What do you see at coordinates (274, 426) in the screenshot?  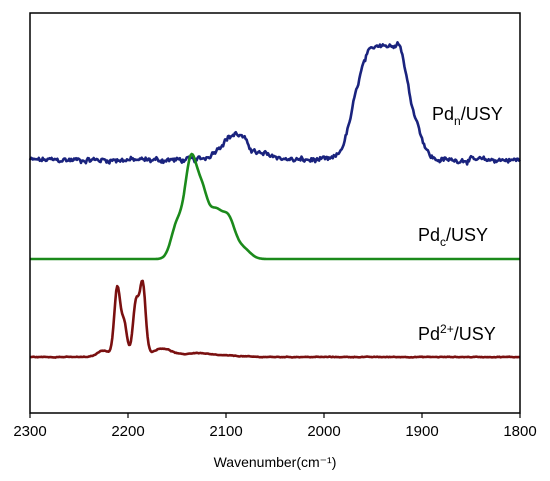 I see `x-axis: 2300 2200 2100 2000 1900 1800` at bounding box center [274, 426].